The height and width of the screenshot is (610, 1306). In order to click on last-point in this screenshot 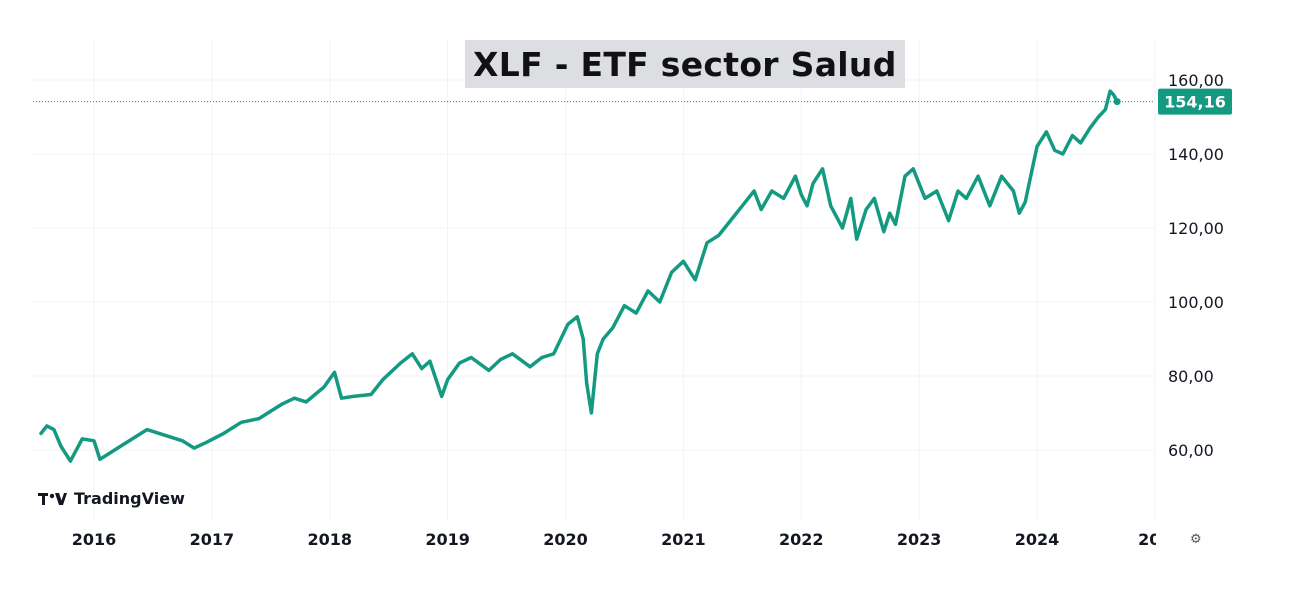, I will do `click(1117, 102)`.